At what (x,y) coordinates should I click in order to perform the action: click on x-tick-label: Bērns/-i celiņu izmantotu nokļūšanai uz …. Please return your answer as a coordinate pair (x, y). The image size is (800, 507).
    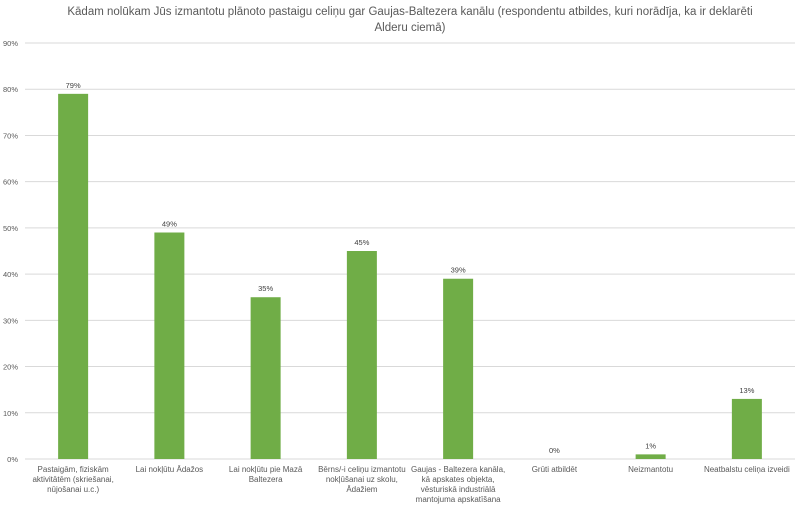
    Looking at the image, I should click on (362, 479).